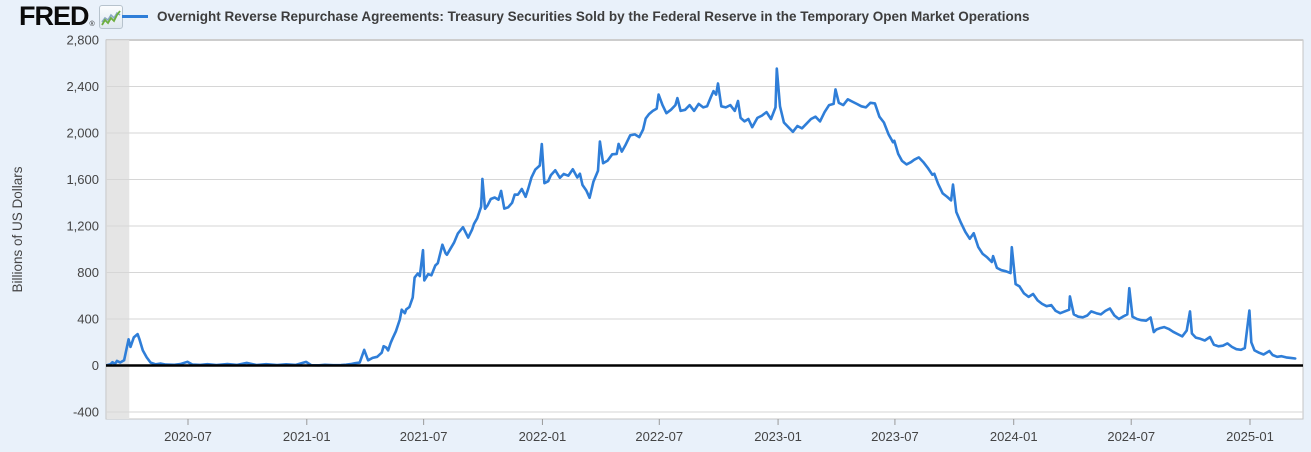  Describe the element at coordinates (88, 272) in the screenshot. I see `y-axis-tick-label: 800` at that location.